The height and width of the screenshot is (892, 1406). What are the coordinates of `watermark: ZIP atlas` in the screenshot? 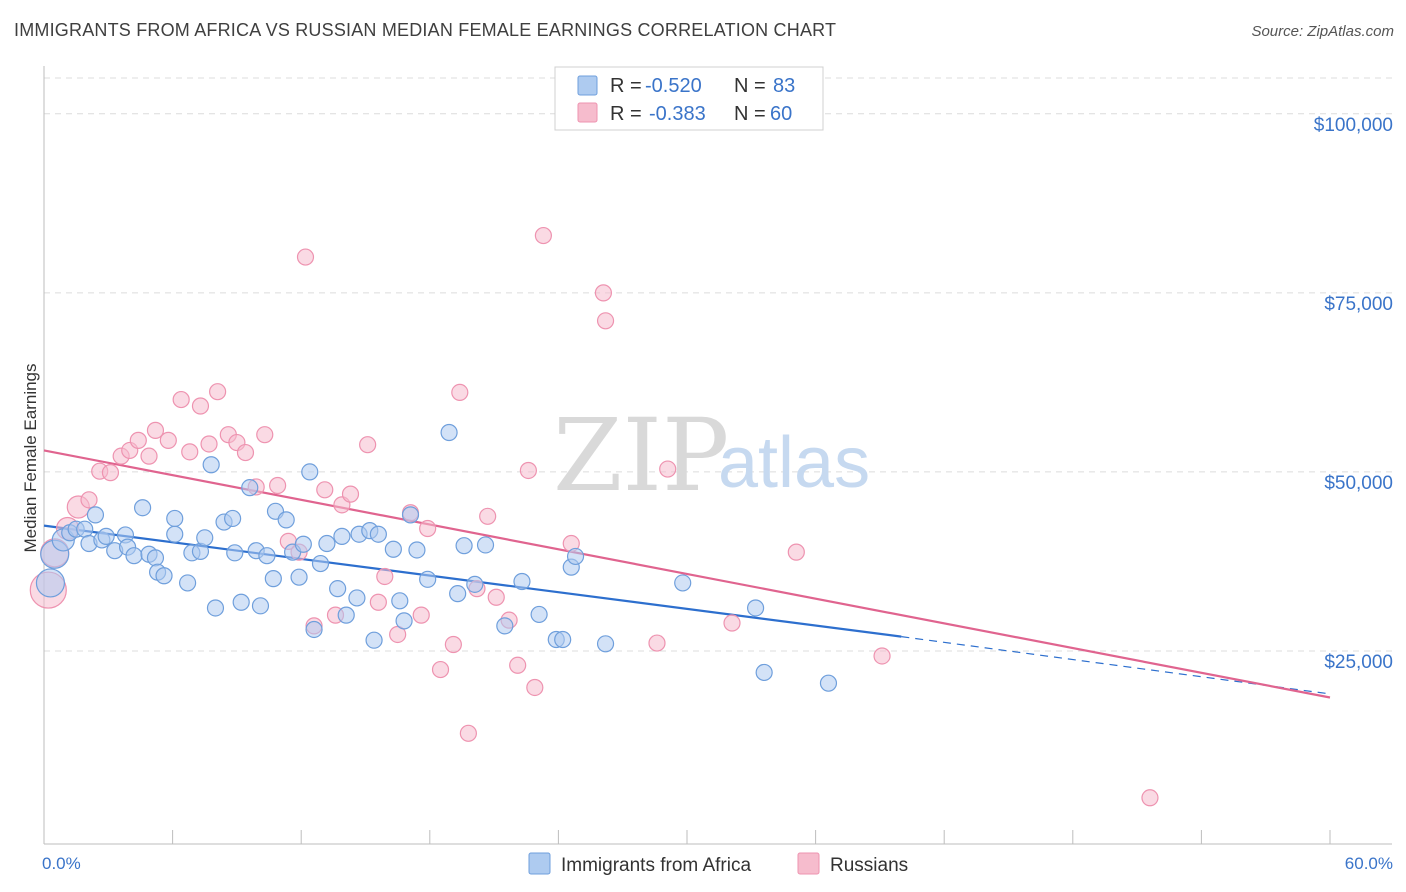 It's located at (711, 455).